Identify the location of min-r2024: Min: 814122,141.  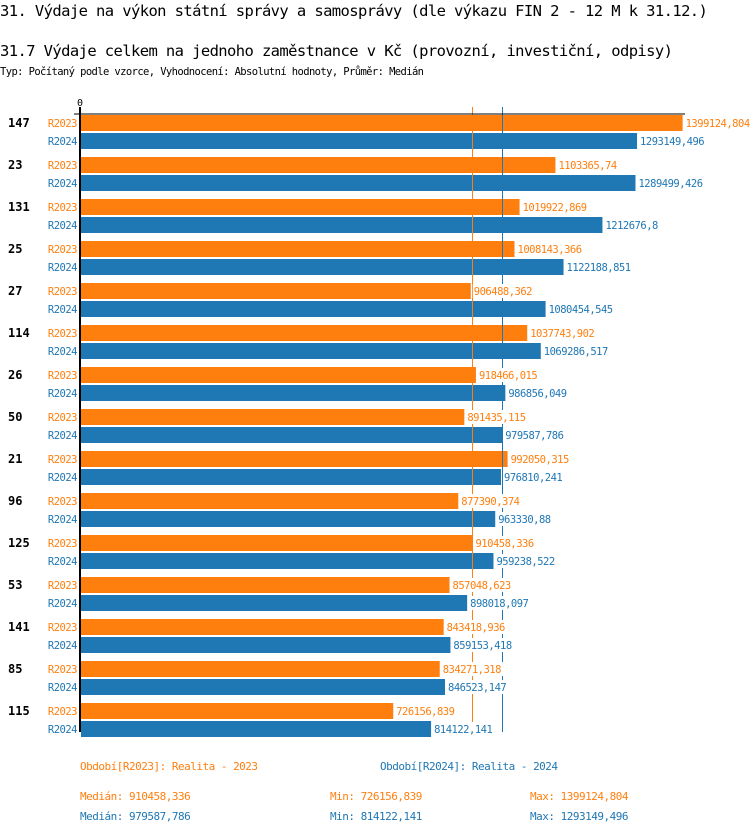
(376, 816).